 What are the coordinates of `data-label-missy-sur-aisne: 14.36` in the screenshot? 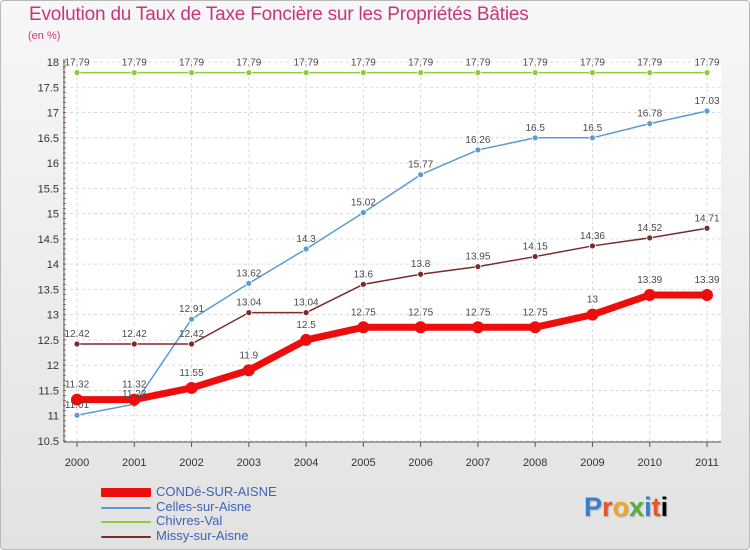 It's located at (592, 236).